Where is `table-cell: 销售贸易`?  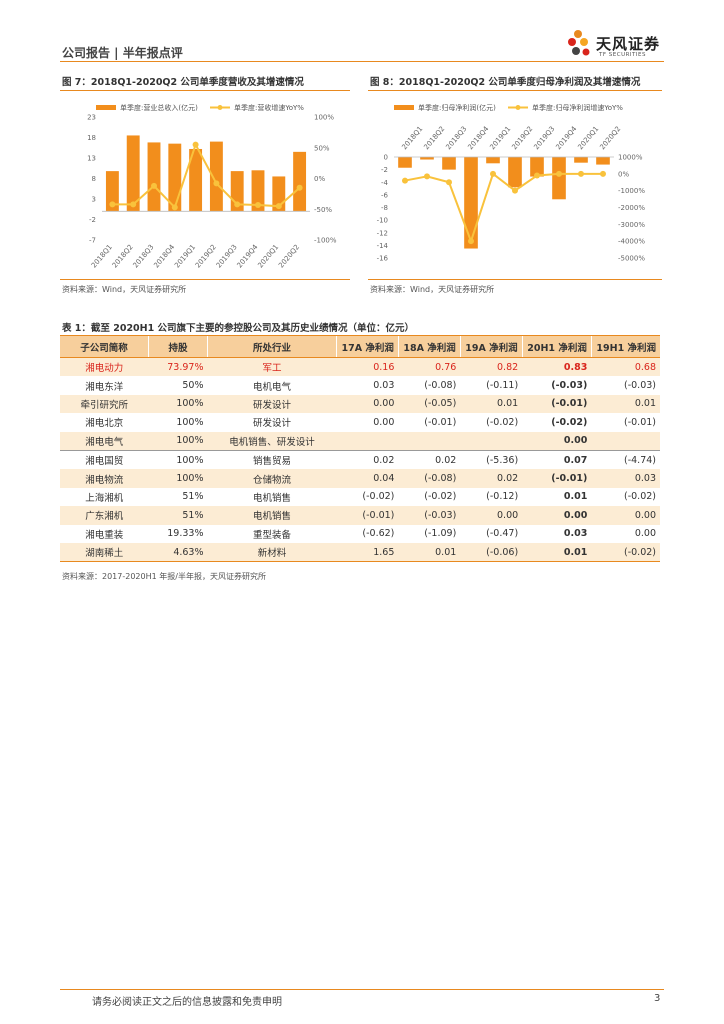 table-cell: 销售贸易 is located at coordinates (271, 462).